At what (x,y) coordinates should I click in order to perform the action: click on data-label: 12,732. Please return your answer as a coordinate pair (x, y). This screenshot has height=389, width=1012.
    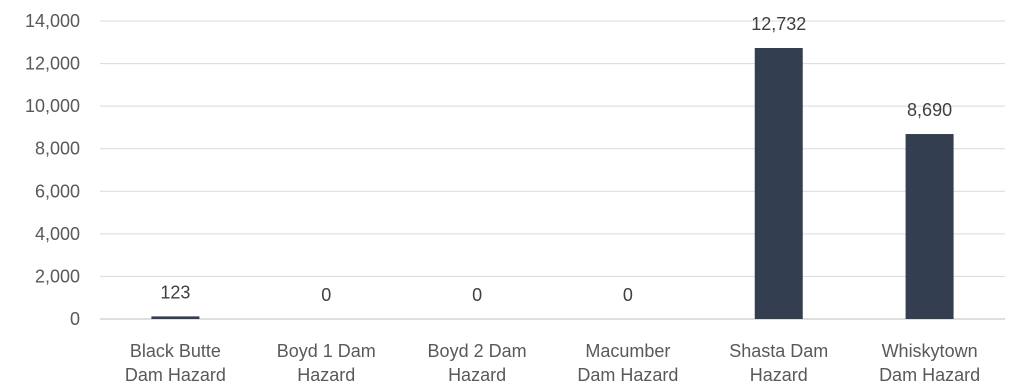
    Looking at the image, I should click on (778, 24).